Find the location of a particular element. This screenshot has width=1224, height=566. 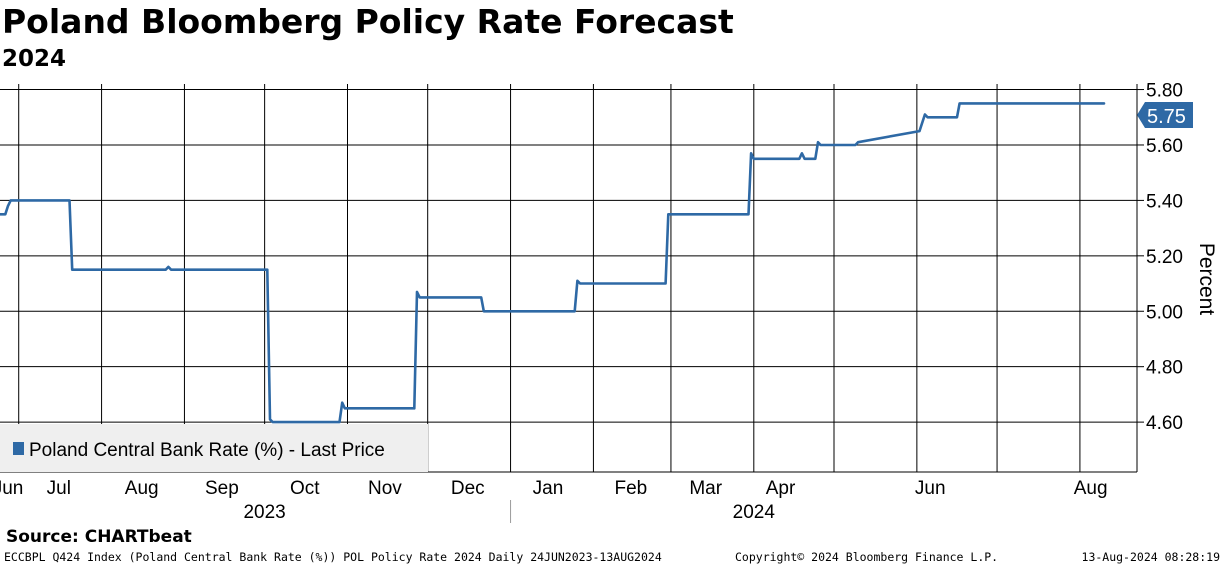

y-tick-label: 4.80 is located at coordinates (1164, 368).